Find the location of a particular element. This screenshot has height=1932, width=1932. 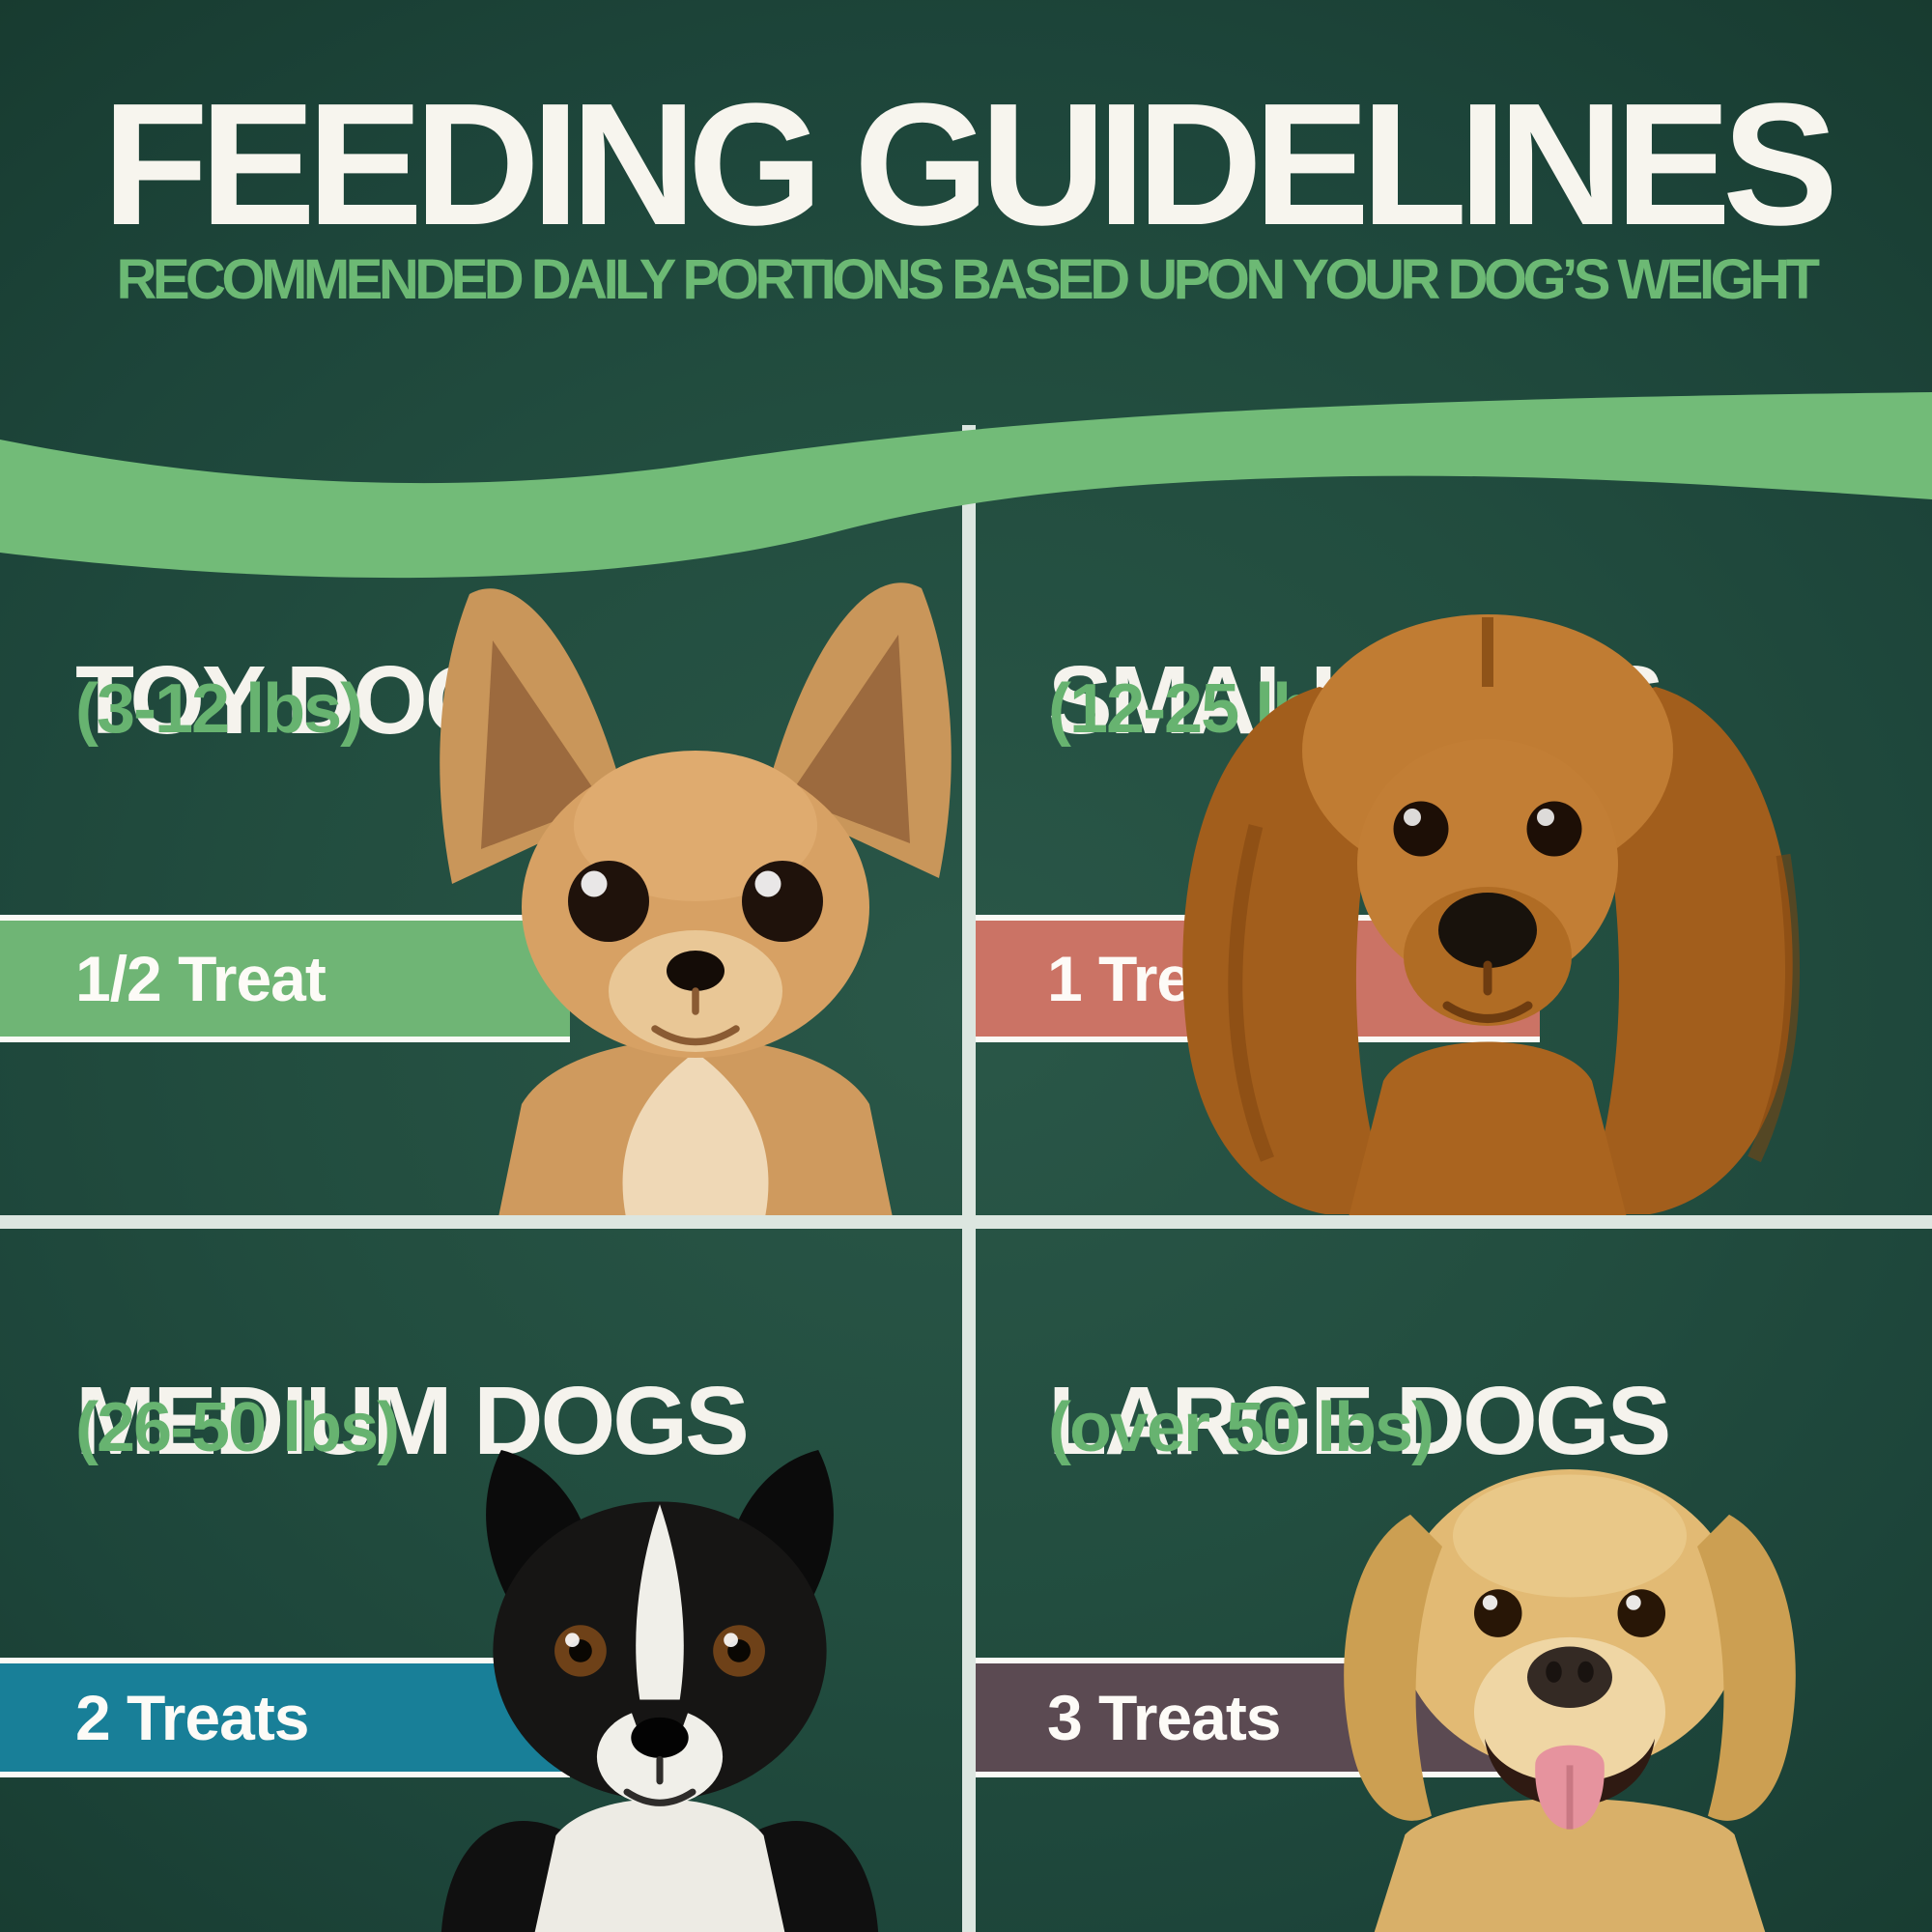

toy-dogs-portion-label: 1/2 Treat is located at coordinates (201, 978).